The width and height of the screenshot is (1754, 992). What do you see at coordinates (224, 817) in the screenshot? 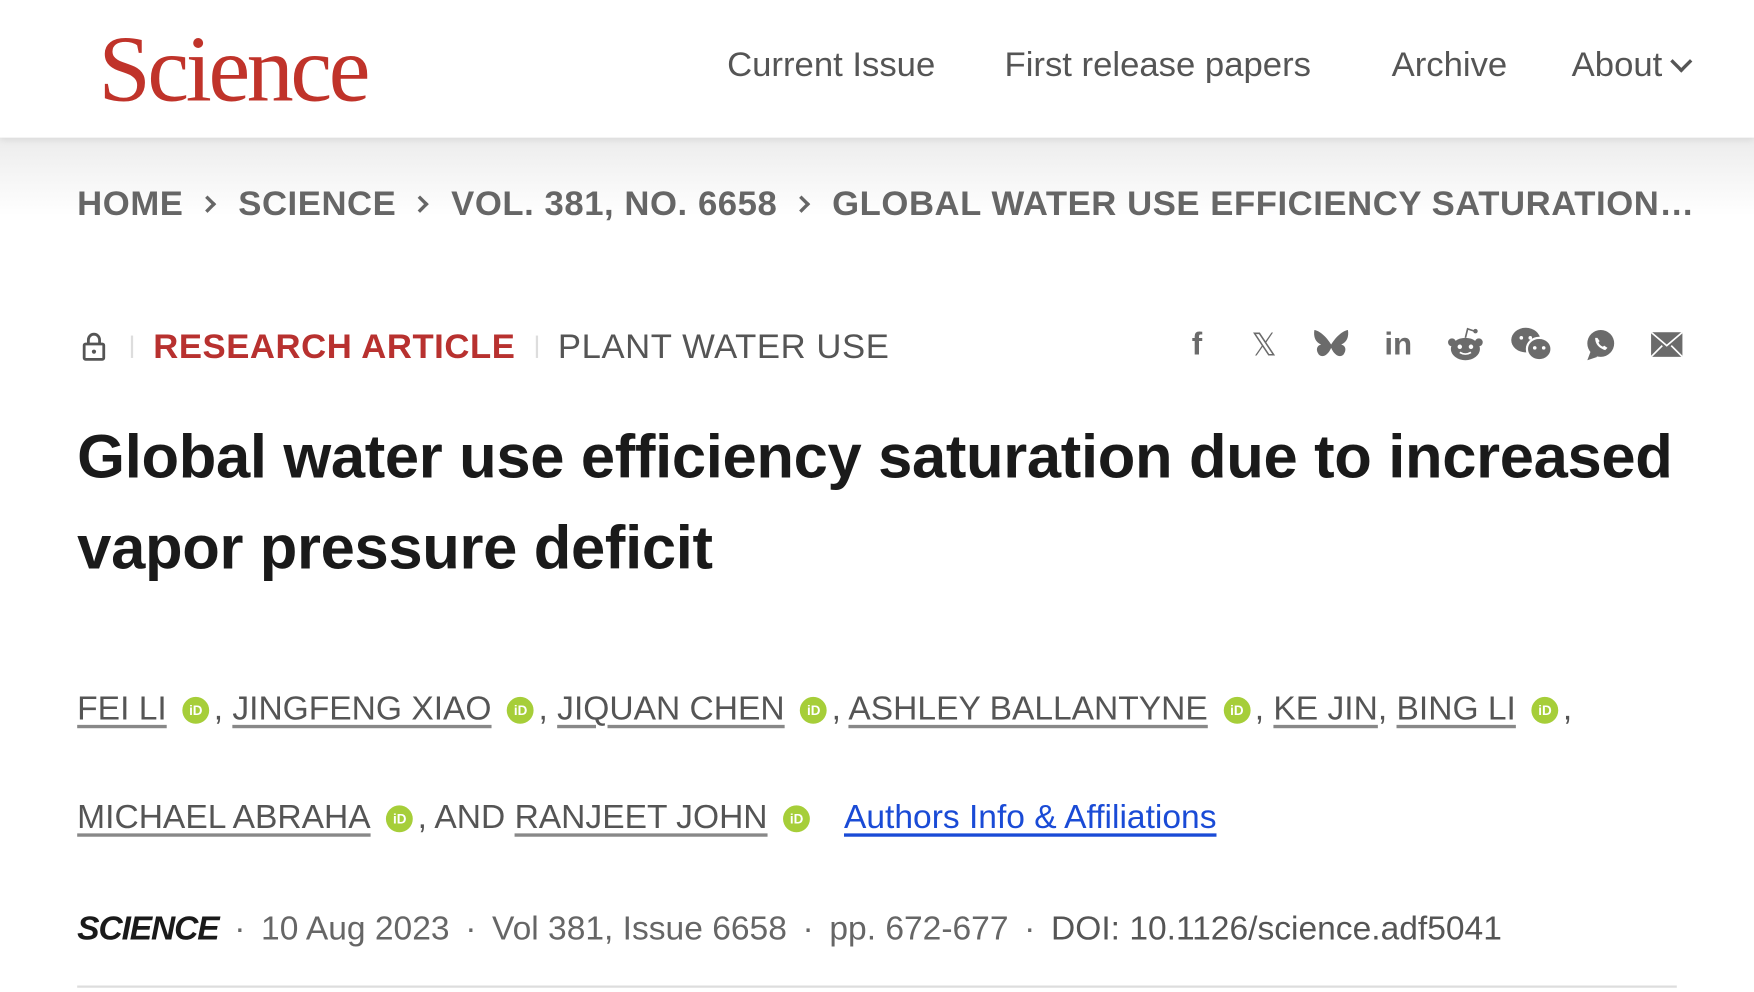
I see `author-link: MICHAEL ABRAHA` at bounding box center [224, 817].